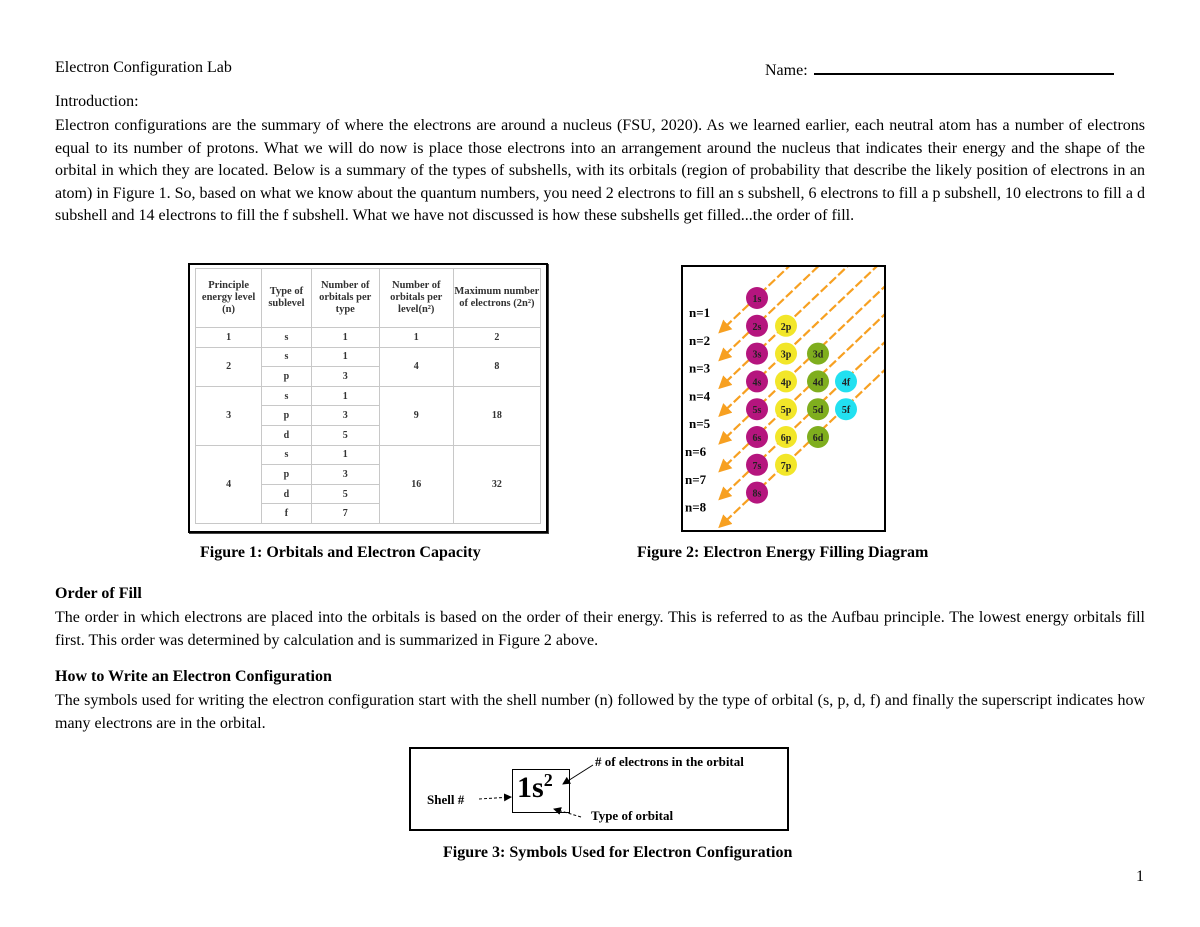 The image size is (1200, 927). Describe the element at coordinates (818, 438) in the screenshot. I see `orbital-label: 6d` at that location.